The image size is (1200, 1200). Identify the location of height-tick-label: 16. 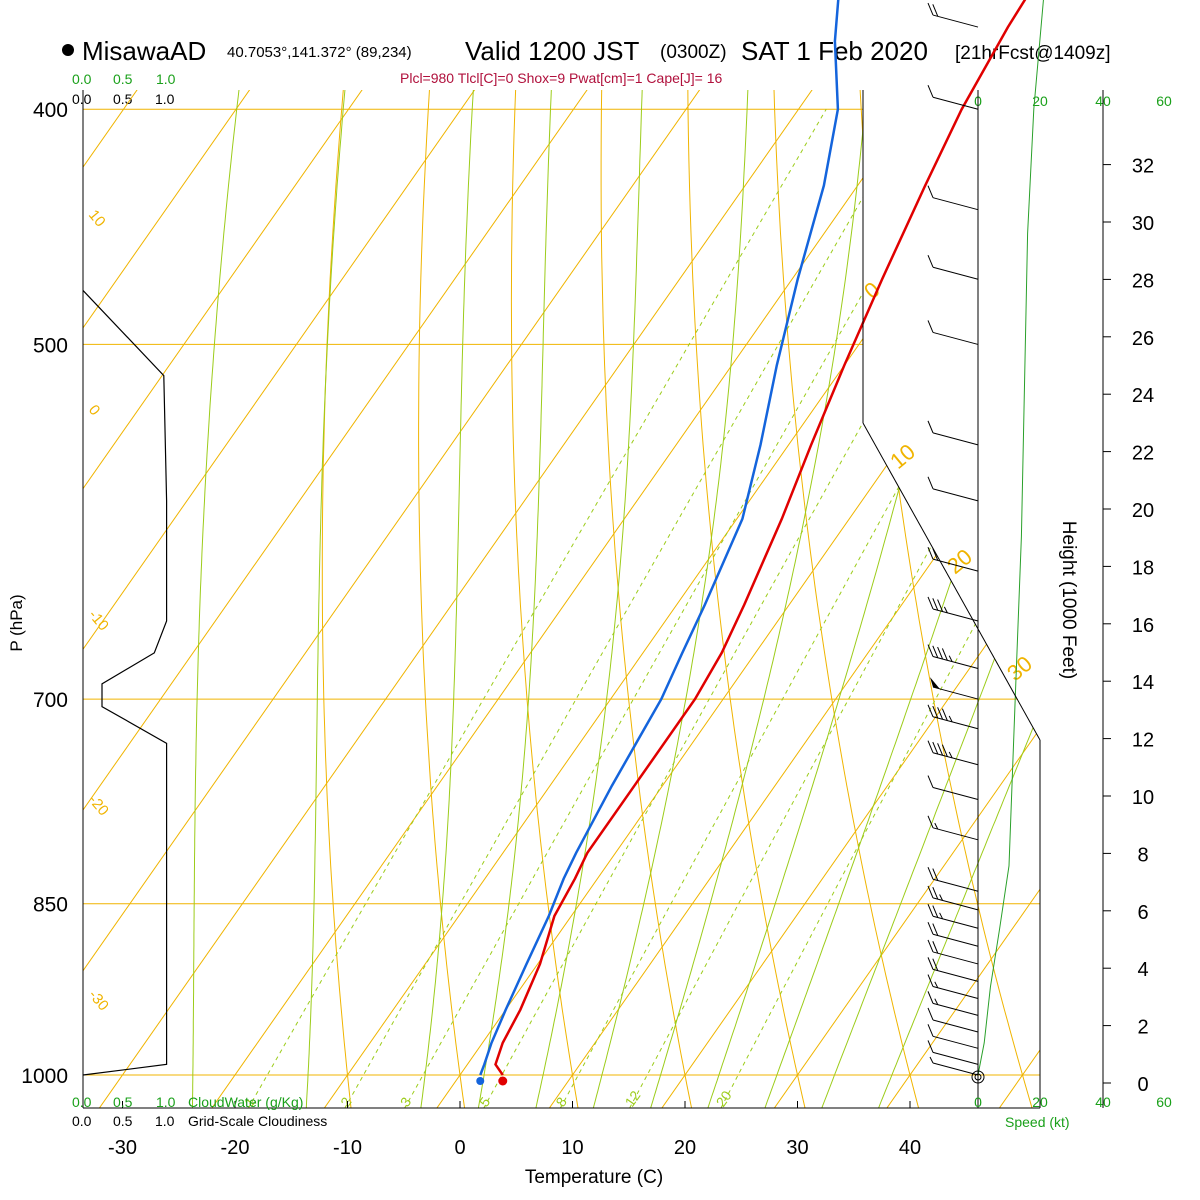
(1143, 626).